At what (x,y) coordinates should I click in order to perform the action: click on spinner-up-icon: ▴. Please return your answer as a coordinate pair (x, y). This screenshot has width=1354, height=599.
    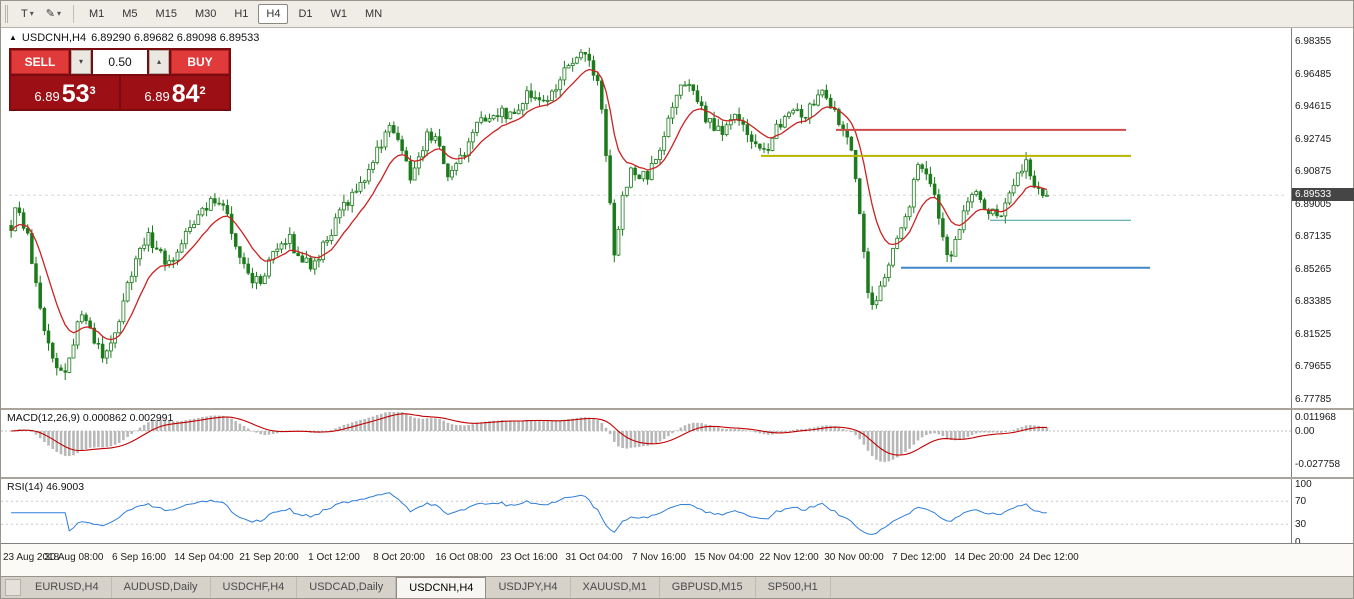
    Looking at the image, I should click on (158, 62).